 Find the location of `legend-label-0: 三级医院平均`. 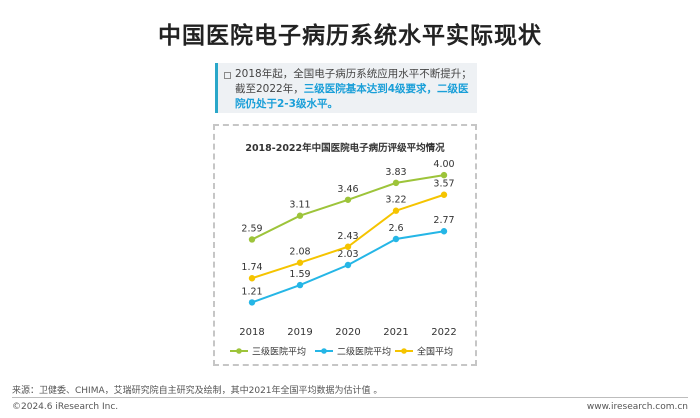

legend-label-0: 三级医院平均 is located at coordinates (279, 352).